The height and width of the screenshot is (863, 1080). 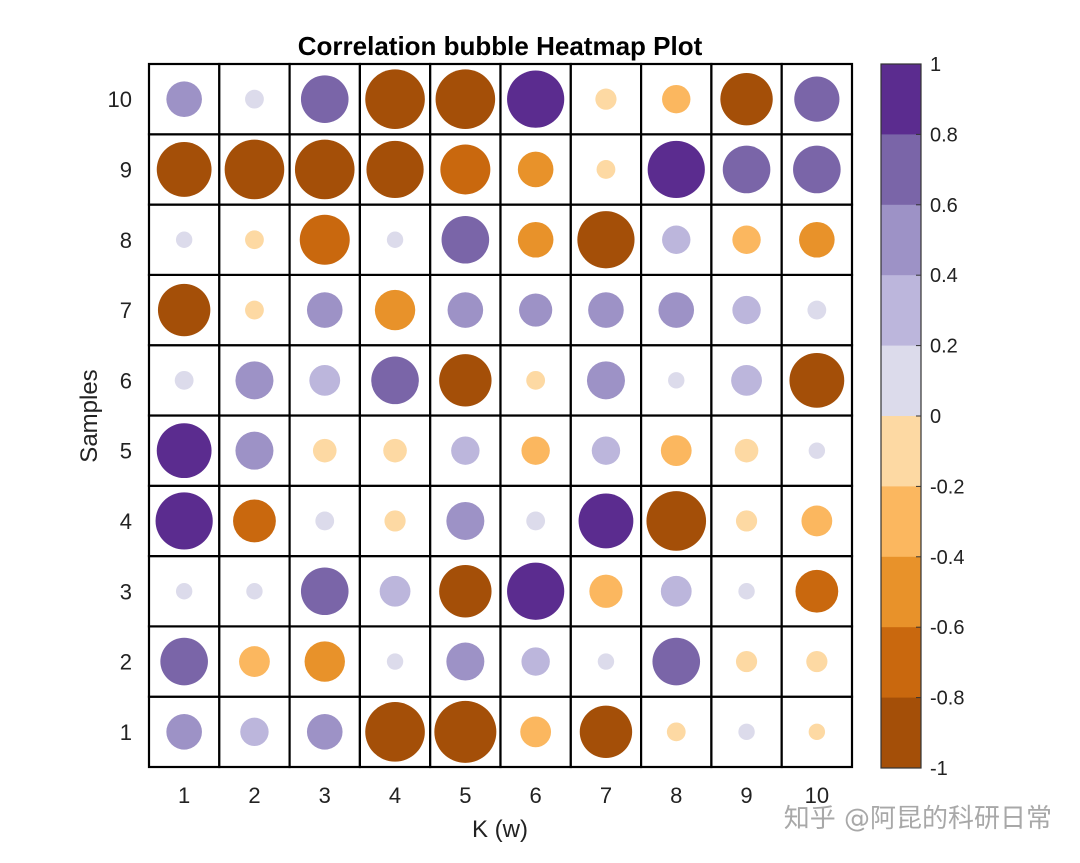 I want to click on x-axis-label: K (w), so click(x=500, y=829).